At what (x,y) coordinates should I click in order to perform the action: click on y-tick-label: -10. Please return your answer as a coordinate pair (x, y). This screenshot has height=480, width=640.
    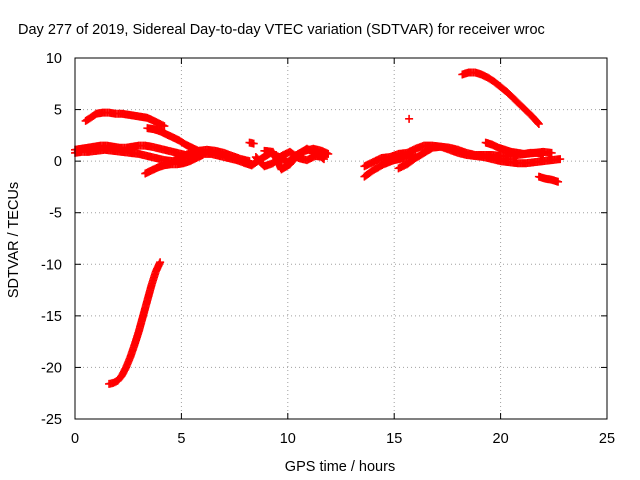
    Looking at the image, I should click on (51, 265).